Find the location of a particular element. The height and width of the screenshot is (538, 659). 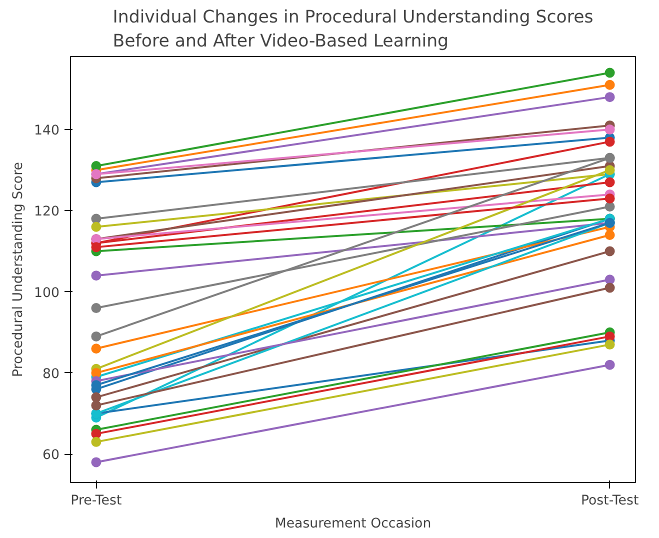

y-tick-label: 140 is located at coordinates (47, 131).